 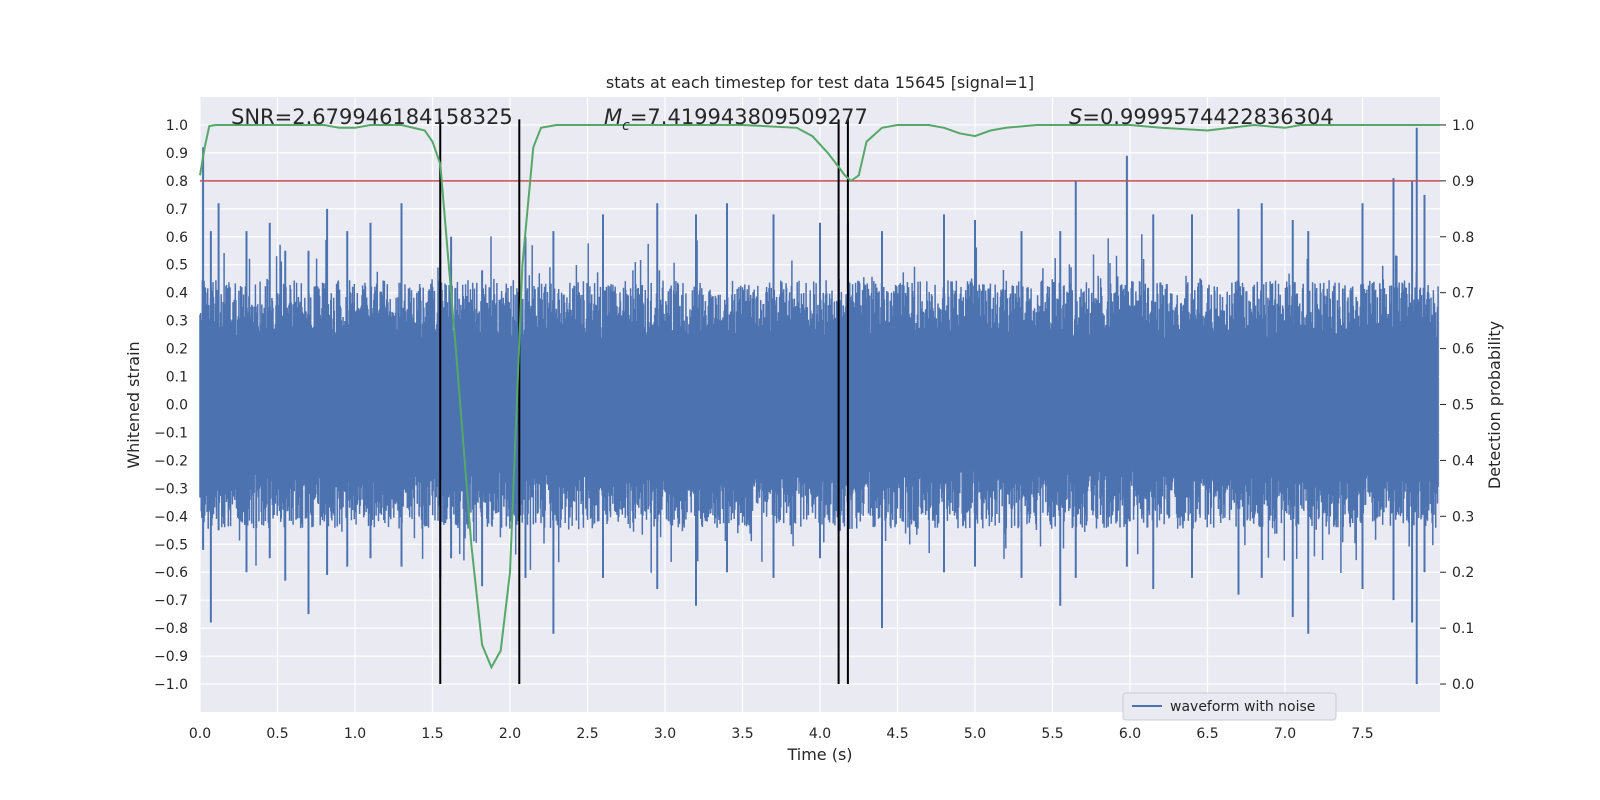 What do you see at coordinates (372, 117) in the screenshot?
I see `snr-annotation: SNR=2.679946184158325` at bounding box center [372, 117].